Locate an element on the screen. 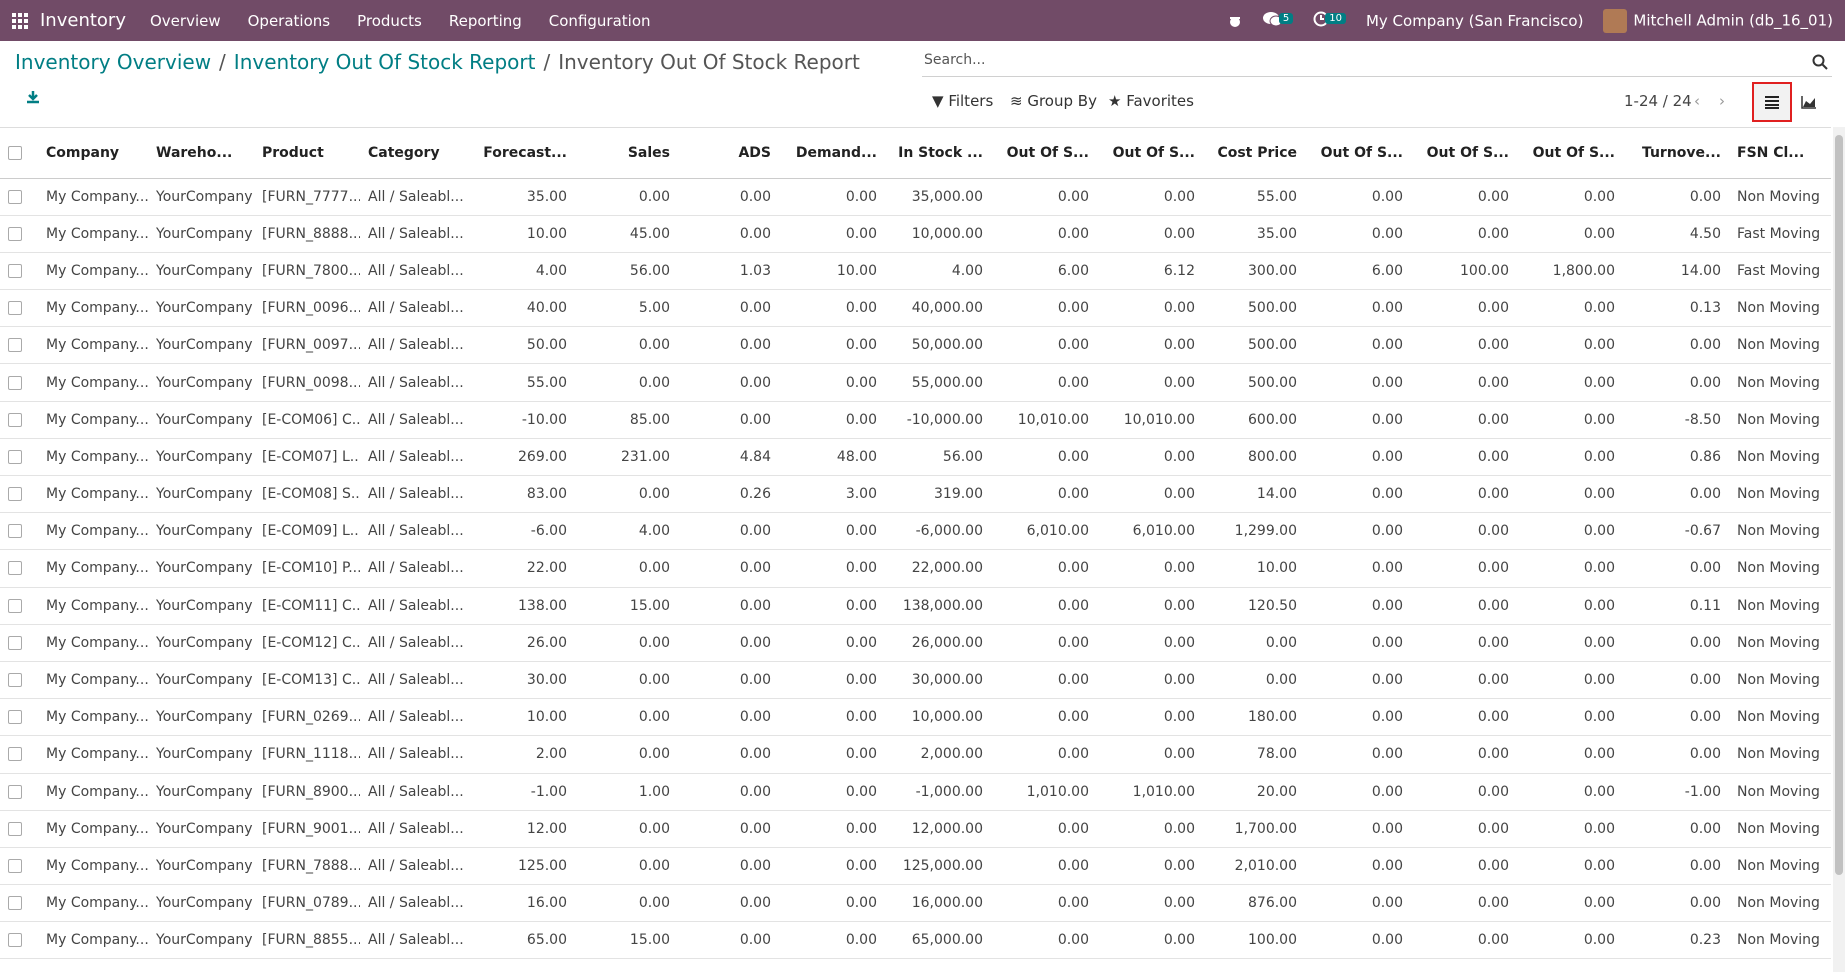  pager-prev: ‹ is located at coordinates (1697, 101).